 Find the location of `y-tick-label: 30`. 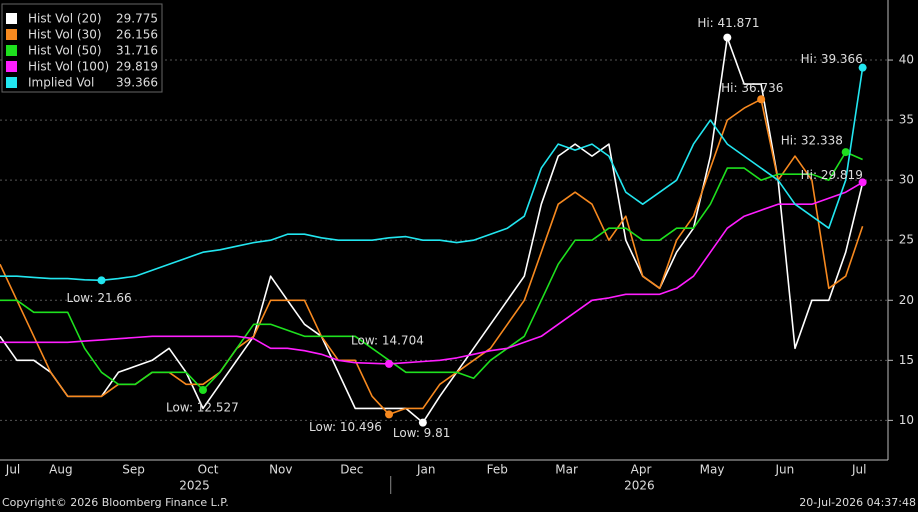

y-tick-label: 30 is located at coordinates (906, 180).